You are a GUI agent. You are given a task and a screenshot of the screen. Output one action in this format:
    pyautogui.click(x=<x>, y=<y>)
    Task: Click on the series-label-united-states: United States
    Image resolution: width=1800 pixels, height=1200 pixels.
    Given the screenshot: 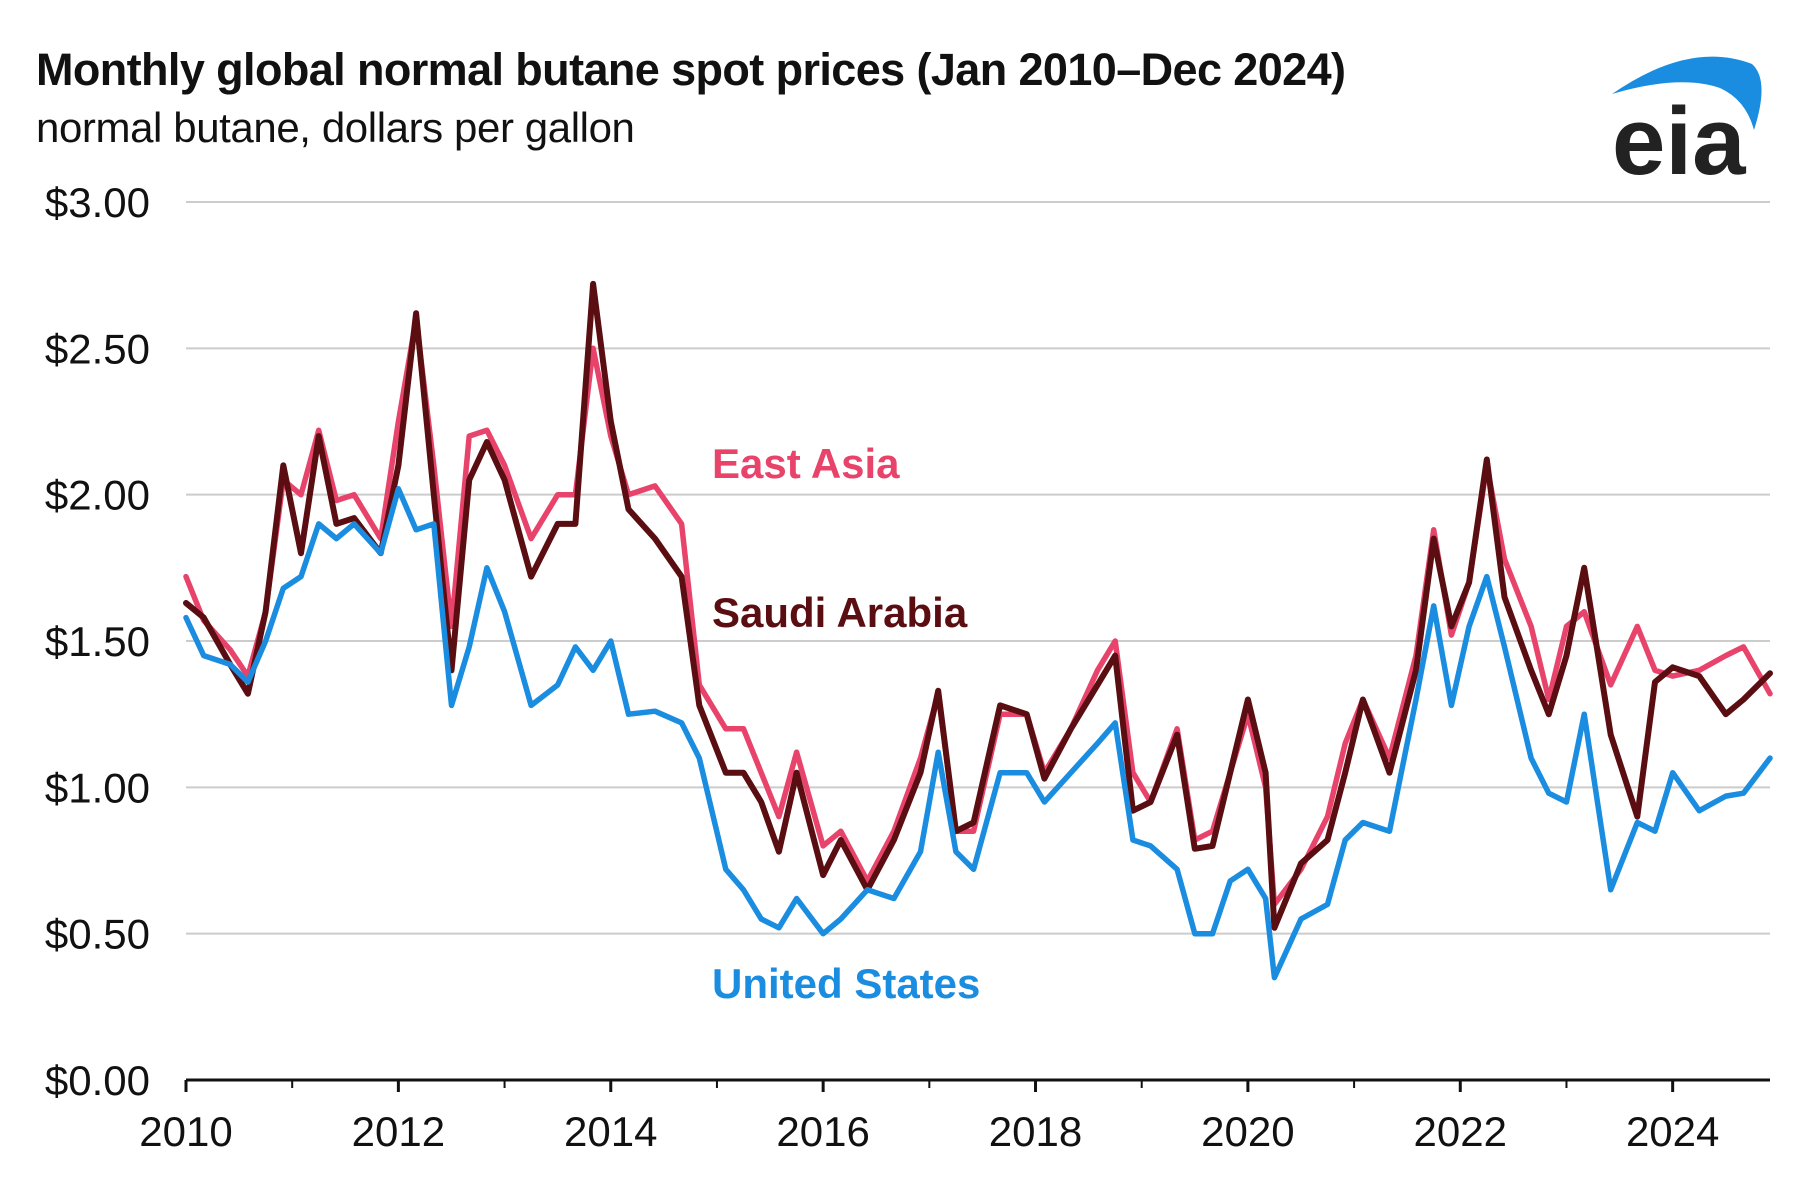 What is the action you would take?
    pyautogui.click(x=846, y=983)
    